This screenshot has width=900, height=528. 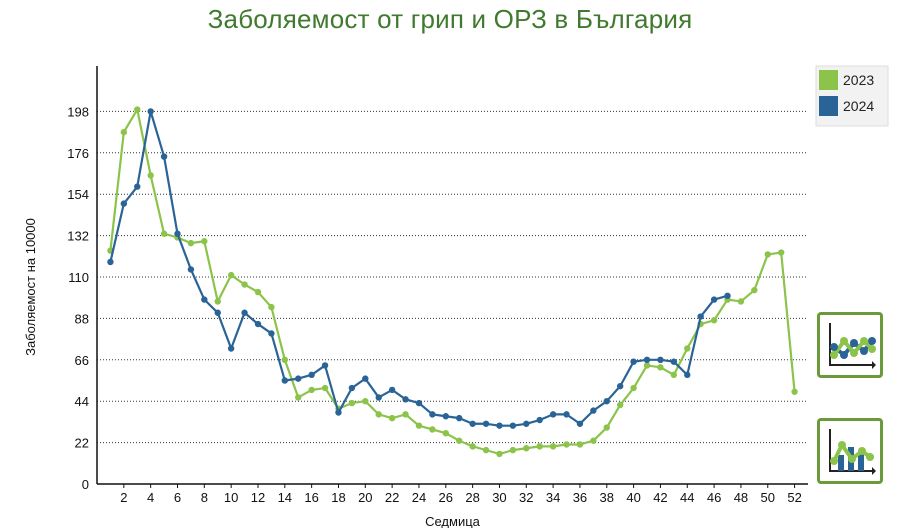 What do you see at coordinates (231, 497) in the screenshot?
I see `x-tick-label: 10` at bounding box center [231, 497].